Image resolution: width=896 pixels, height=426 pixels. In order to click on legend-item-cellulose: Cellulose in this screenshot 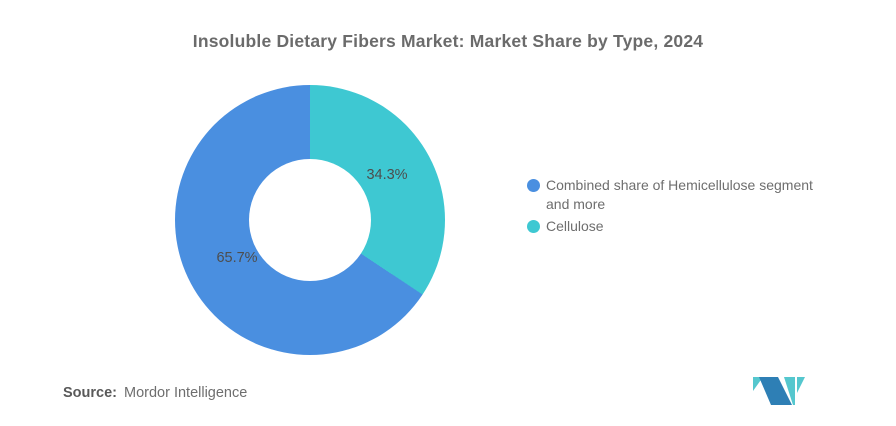, I will do `click(682, 226)`.